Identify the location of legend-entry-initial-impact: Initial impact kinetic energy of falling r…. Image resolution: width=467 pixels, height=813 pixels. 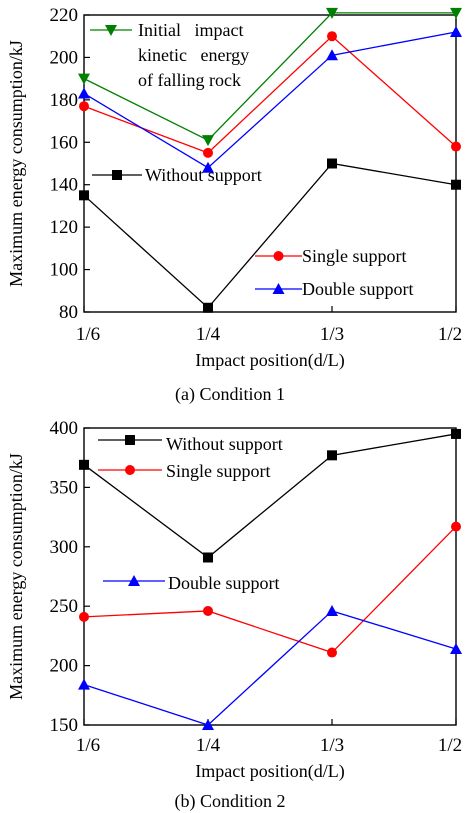
(169, 55).